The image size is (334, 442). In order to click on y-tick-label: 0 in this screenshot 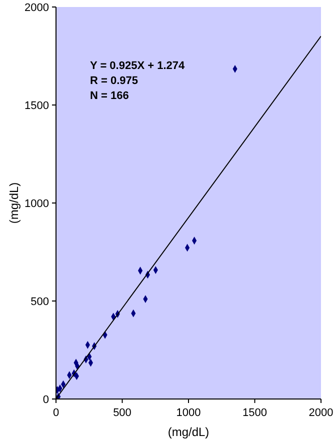, I will do `click(45, 400)`.